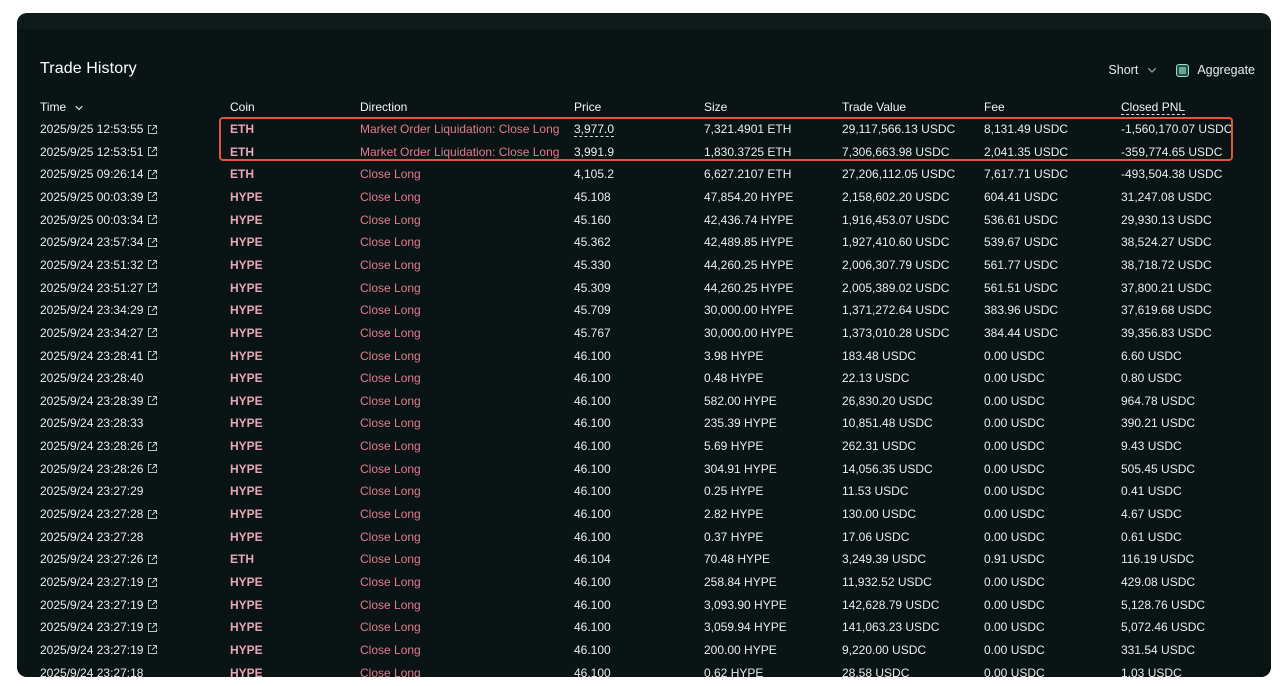  I want to click on row-size: 1,830.3725 ETH, so click(748, 151).